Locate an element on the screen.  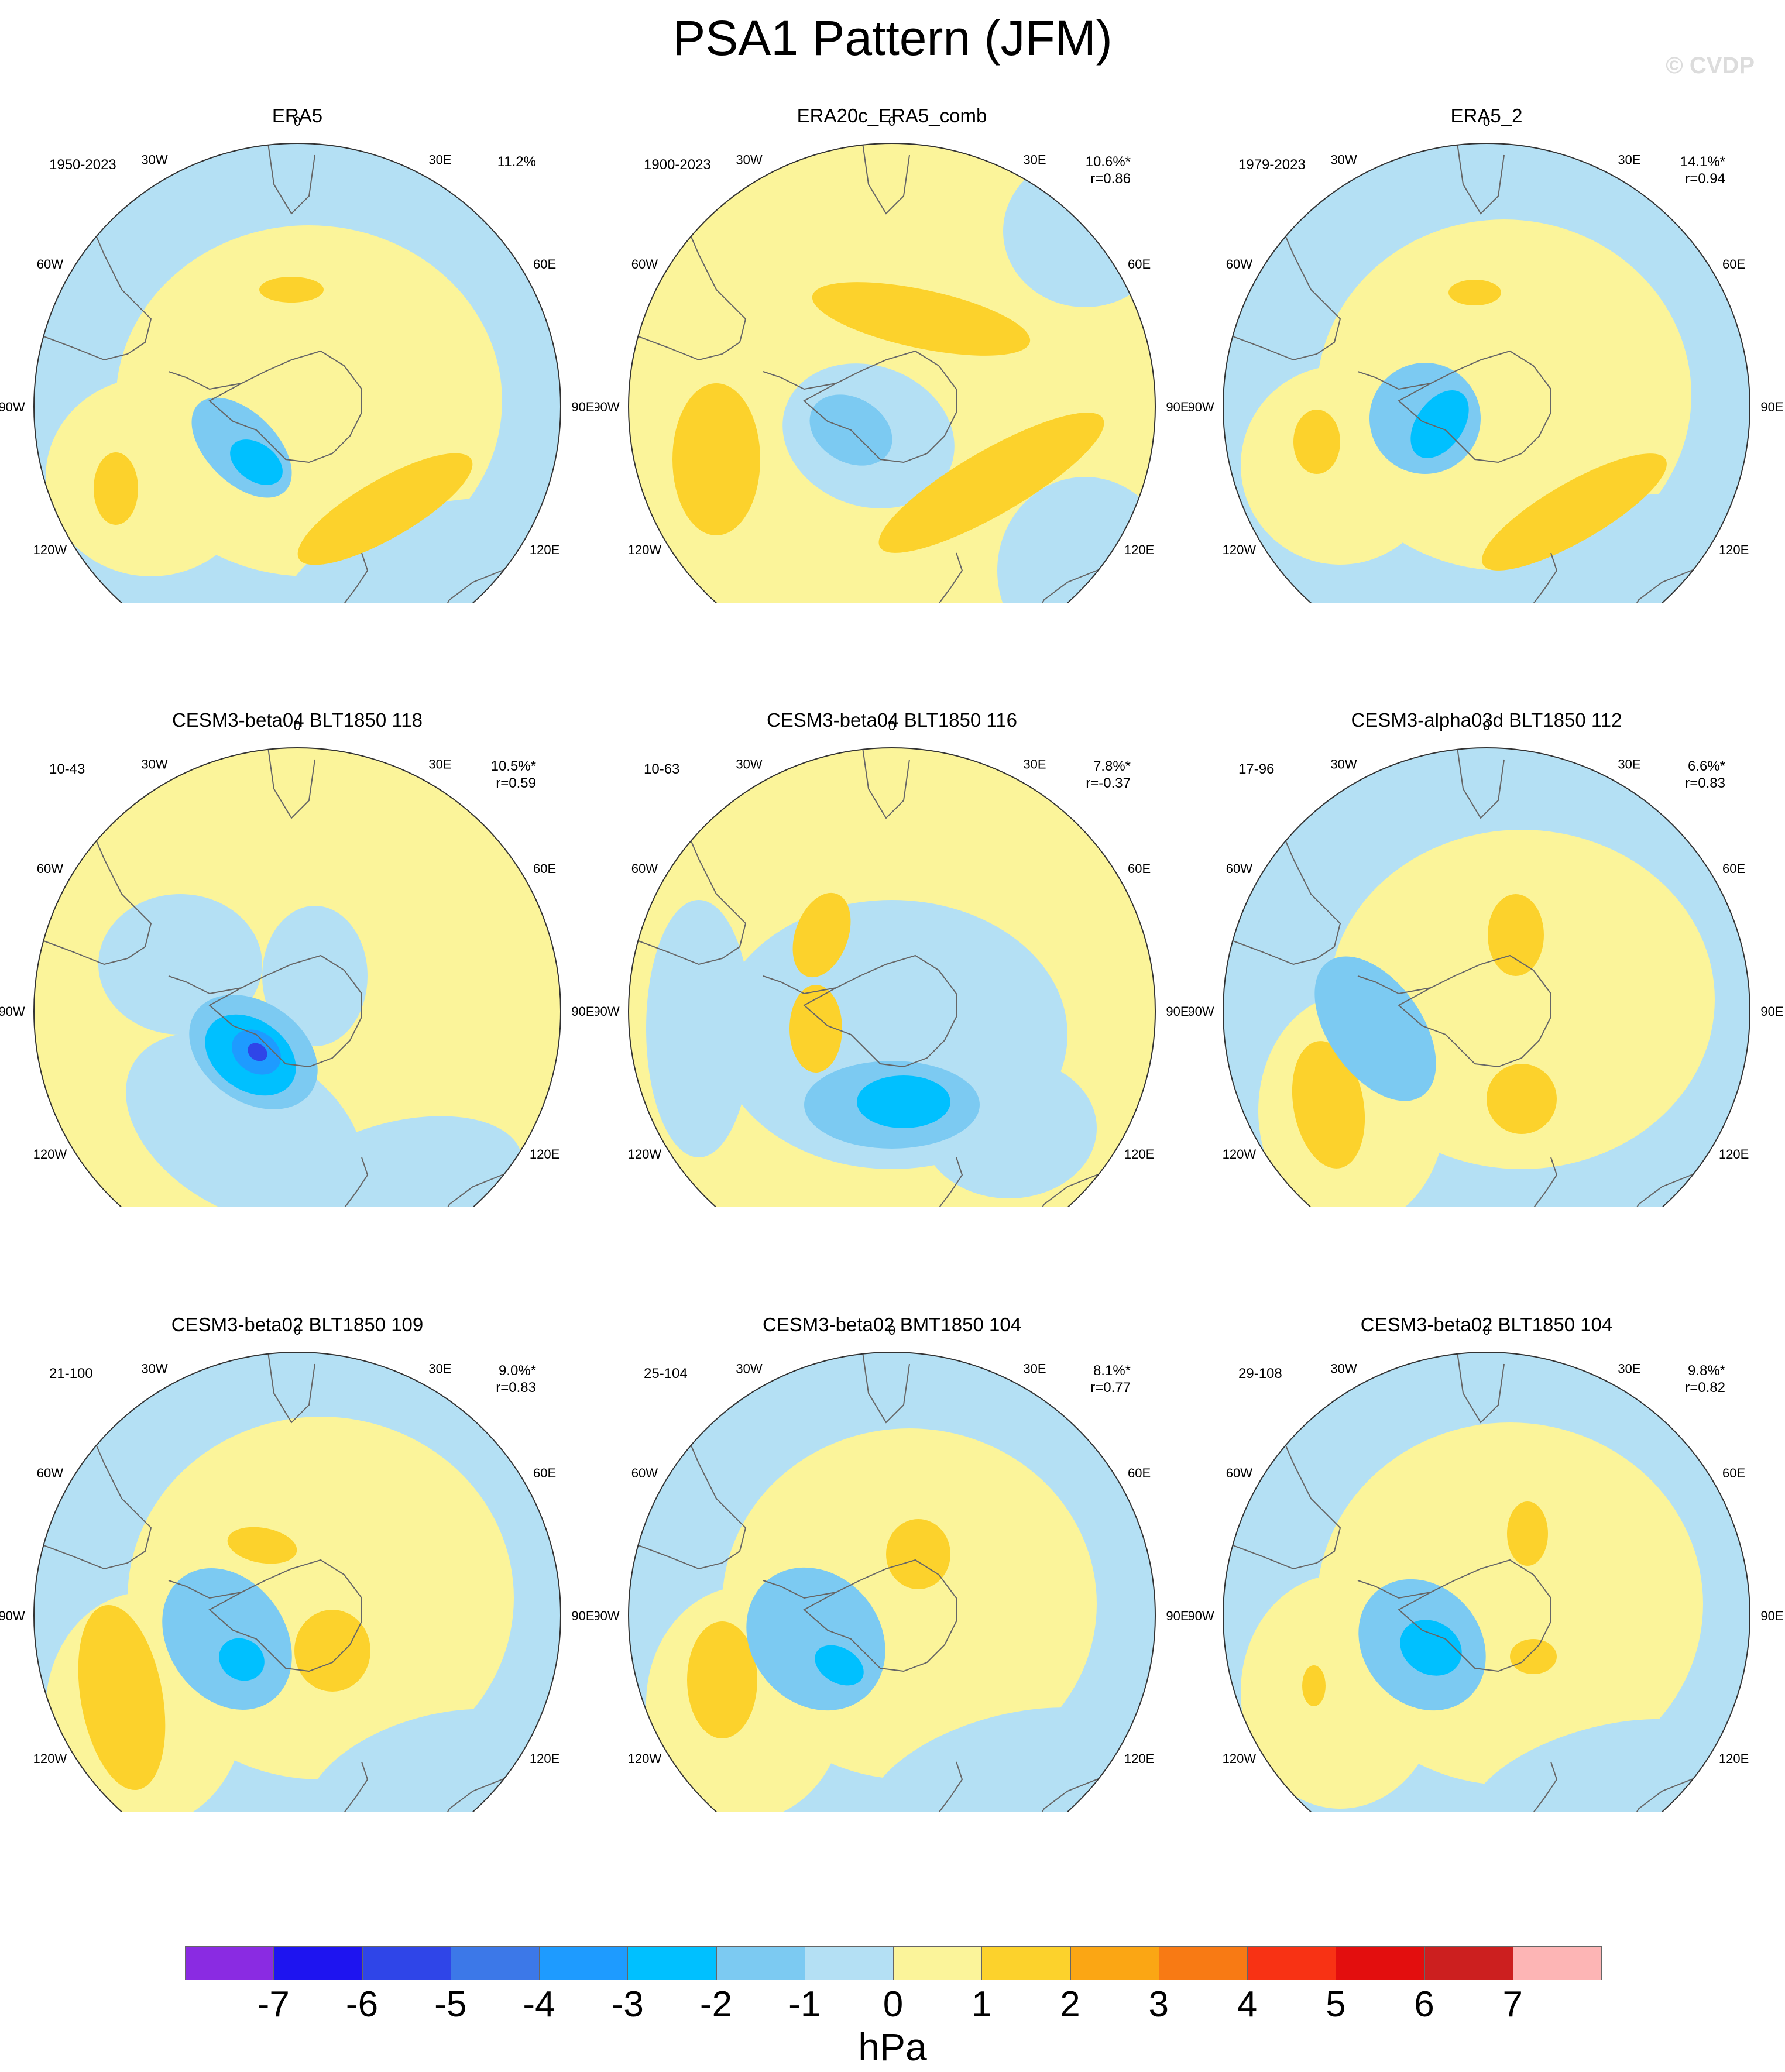
panel-title: ERA20c_ERA5_comb is located at coordinates (892, 115).